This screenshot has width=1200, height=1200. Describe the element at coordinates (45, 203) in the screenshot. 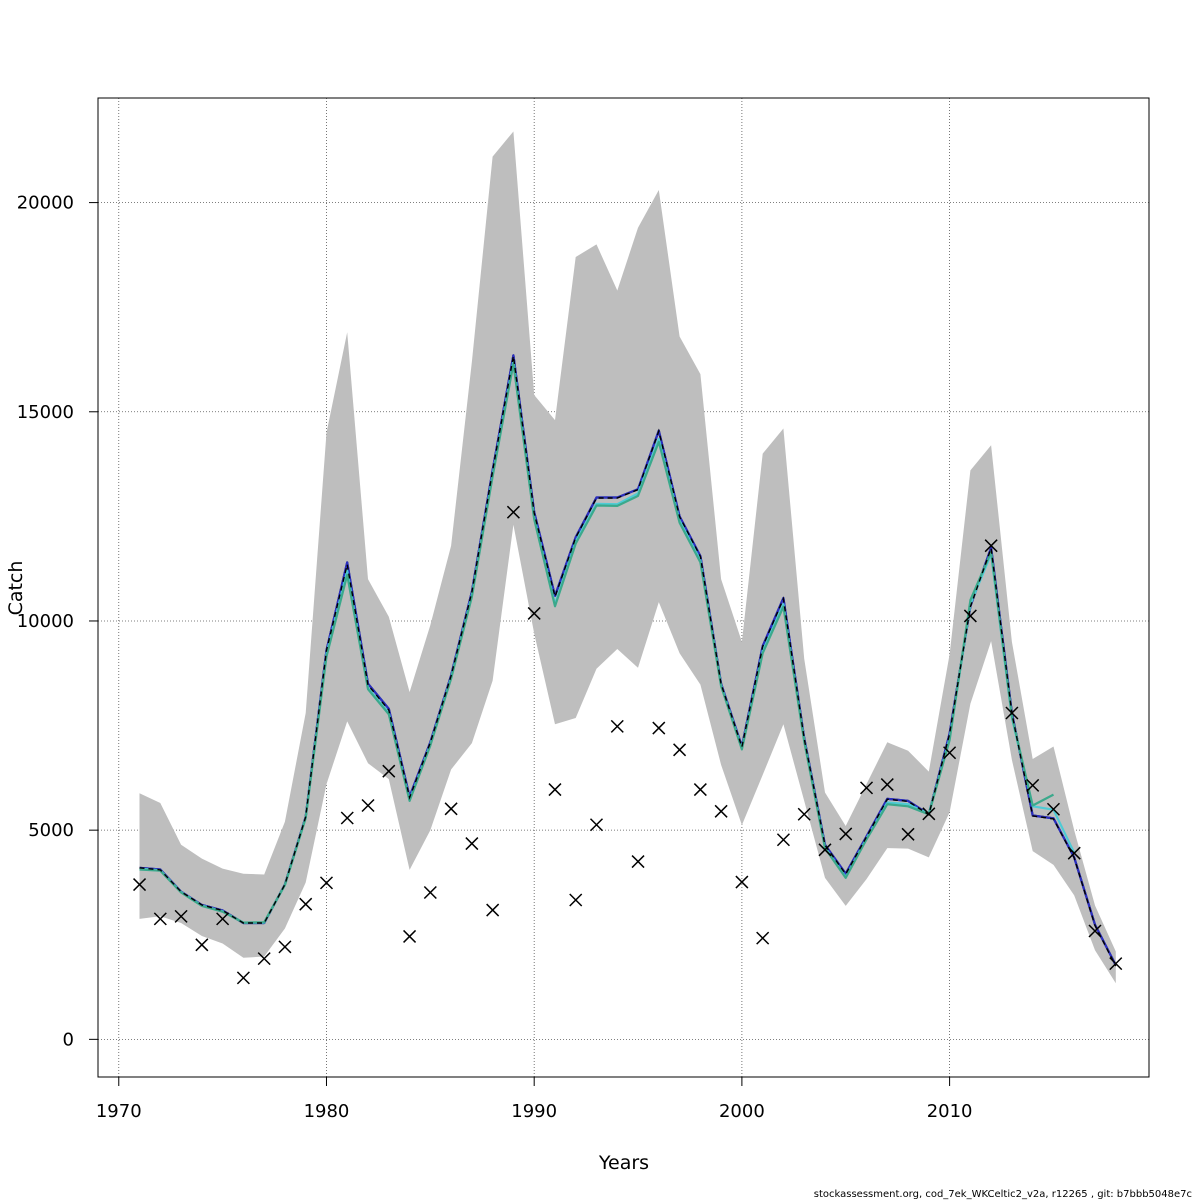

I see `y-tick-label: 20000` at that location.